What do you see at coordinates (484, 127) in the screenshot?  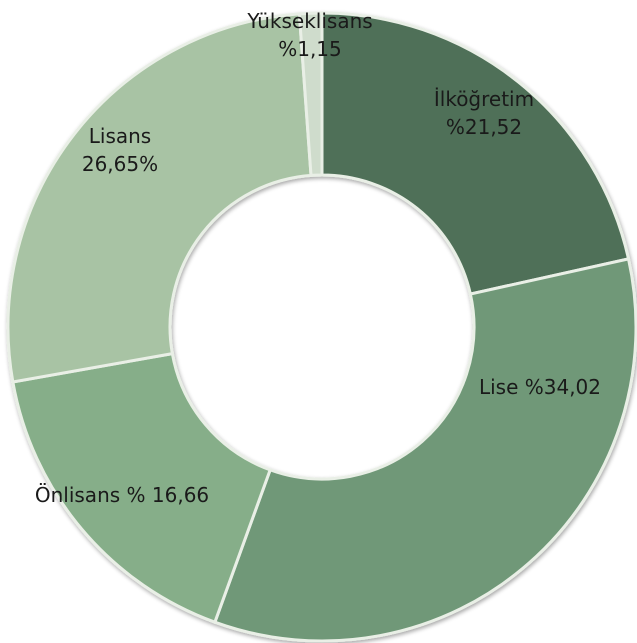 I see `slice-label-line: %21,52` at bounding box center [484, 127].